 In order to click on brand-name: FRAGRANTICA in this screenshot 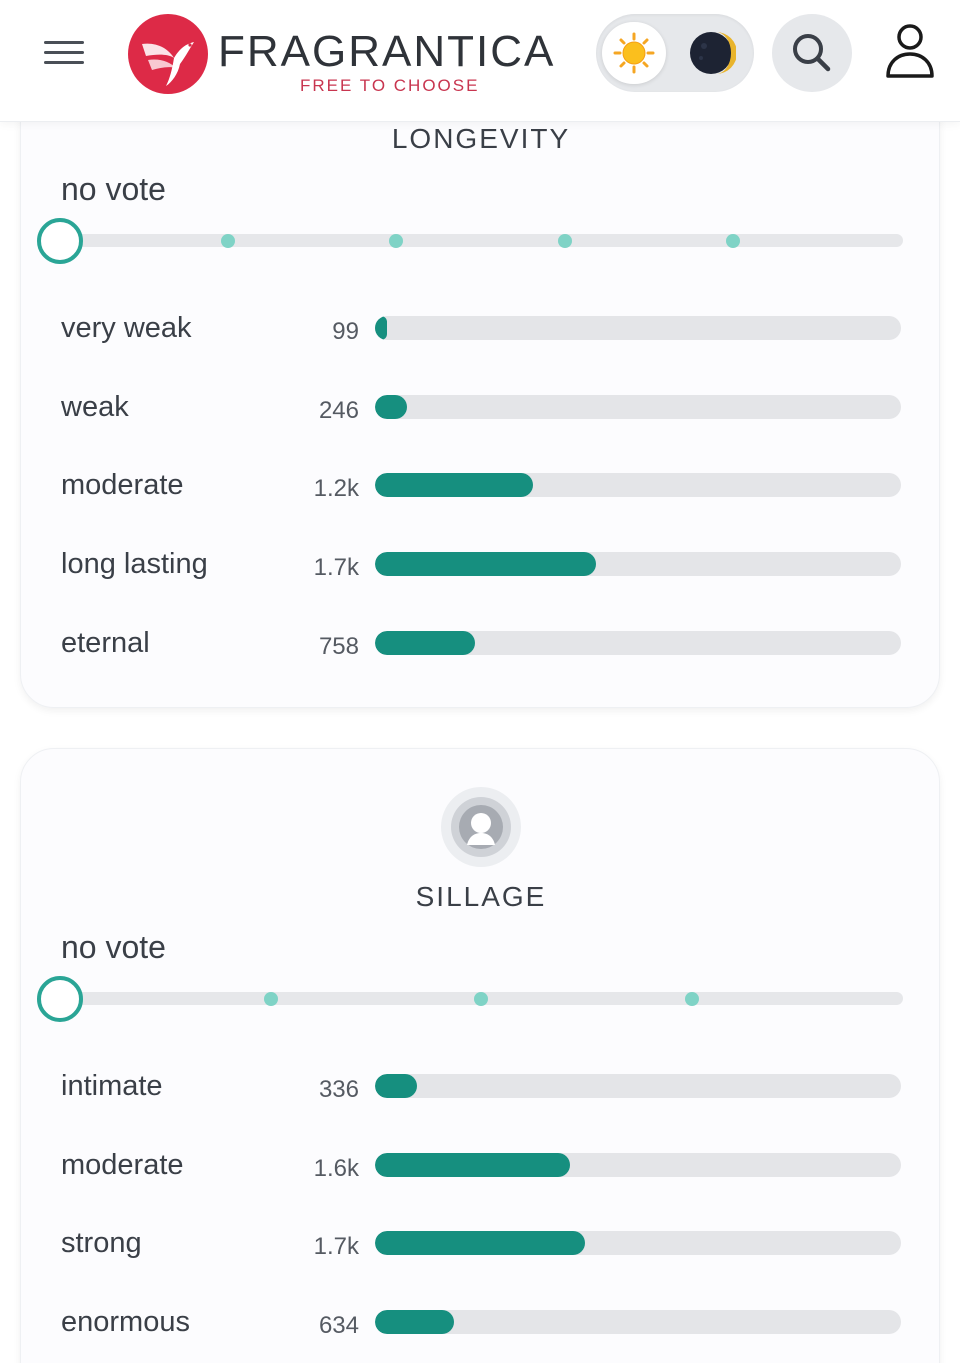, I will do `click(387, 51)`.